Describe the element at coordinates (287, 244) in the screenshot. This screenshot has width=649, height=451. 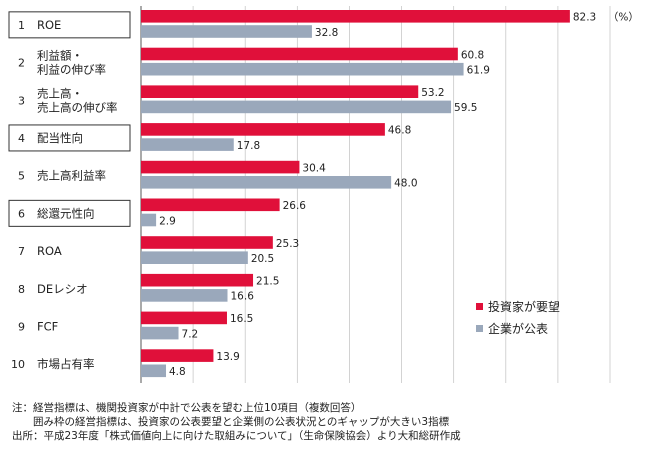
I see `data-label: 25.3` at that location.